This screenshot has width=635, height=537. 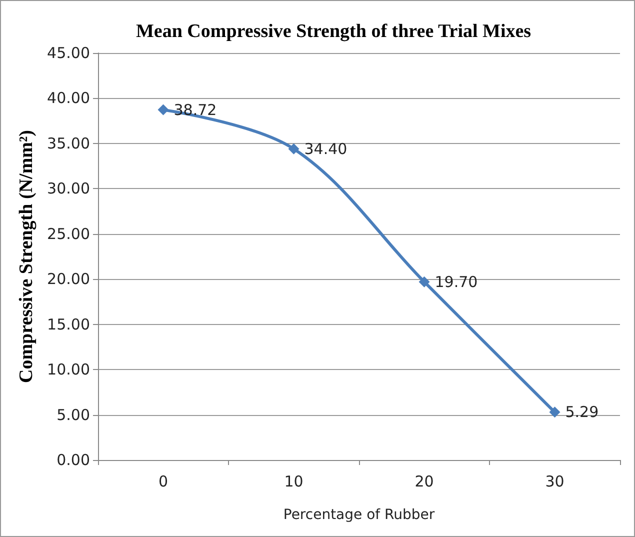 What do you see at coordinates (195, 109) in the screenshot?
I see `data-label: 38.72` at bounding box center [195, 109].